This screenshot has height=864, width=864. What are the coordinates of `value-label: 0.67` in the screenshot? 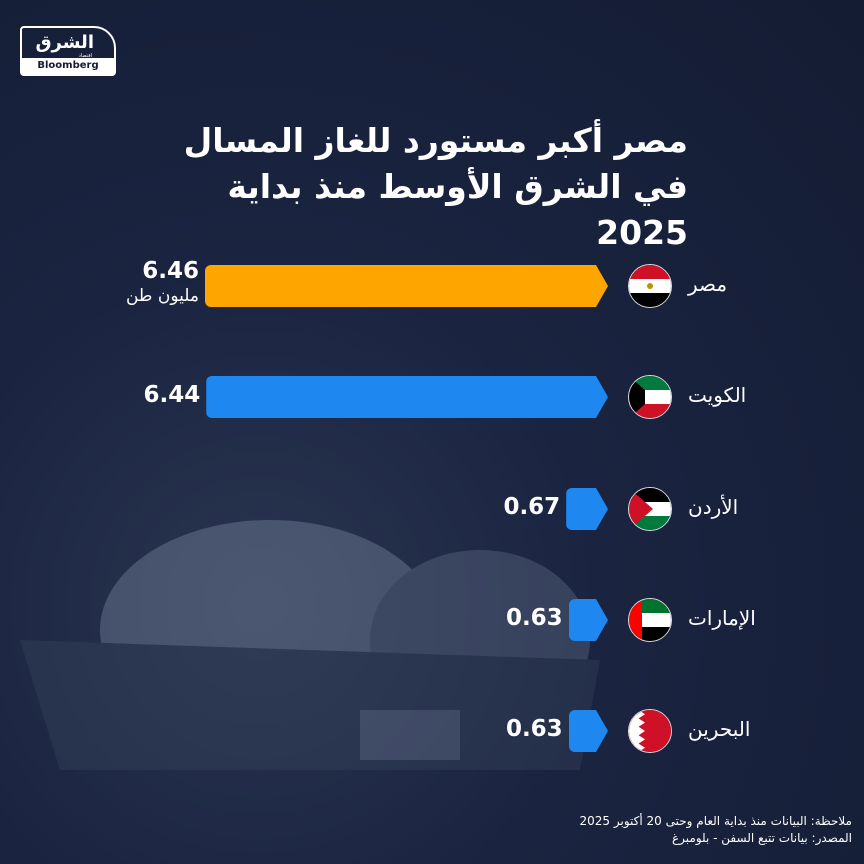 It's located at (532, 507).